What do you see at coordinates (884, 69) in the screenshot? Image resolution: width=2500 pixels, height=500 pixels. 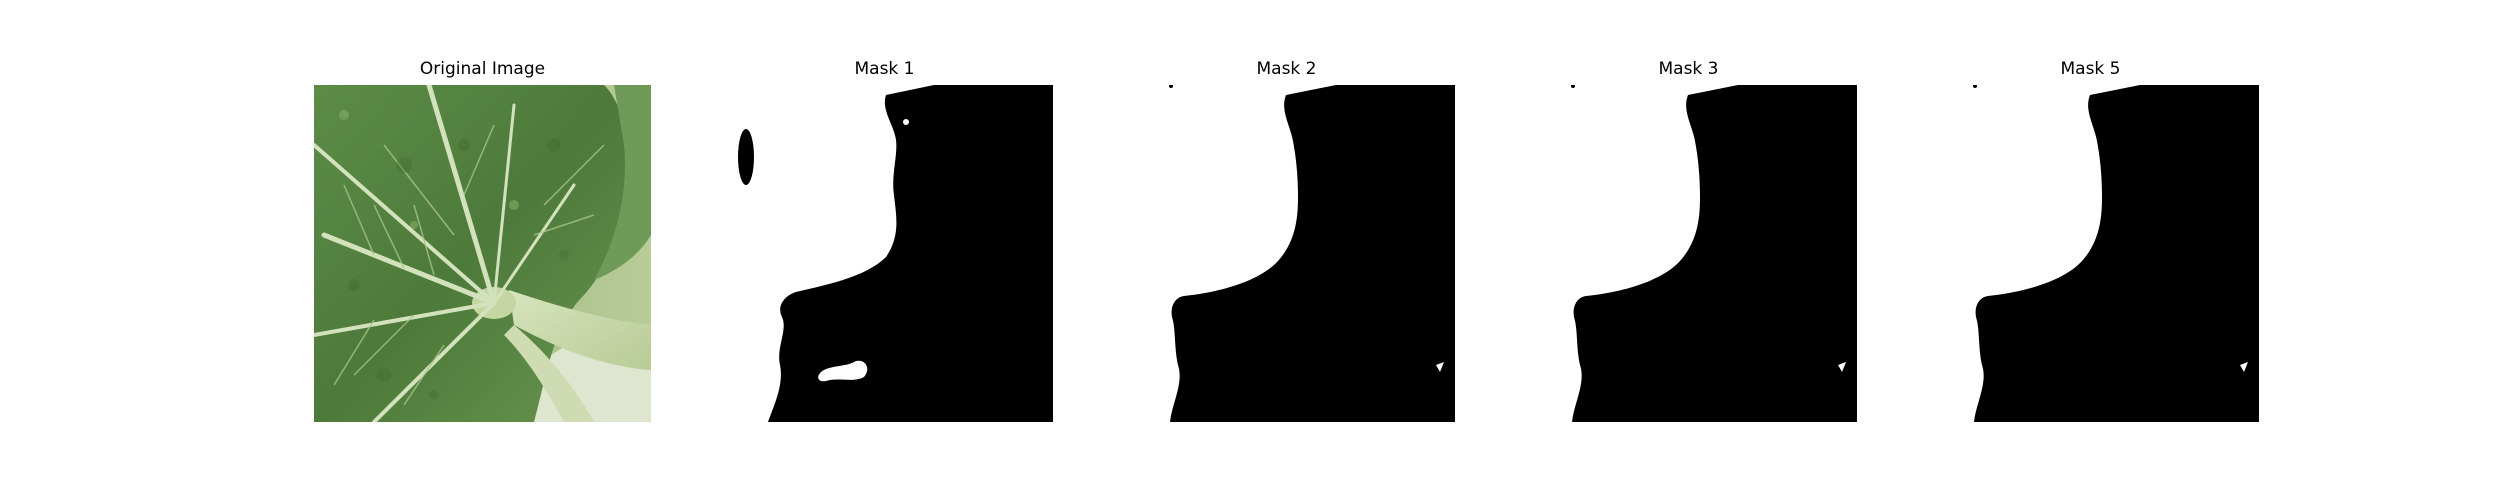 I see `panel-title-mask-1: Mask 1` at bounding box center [884, 69].